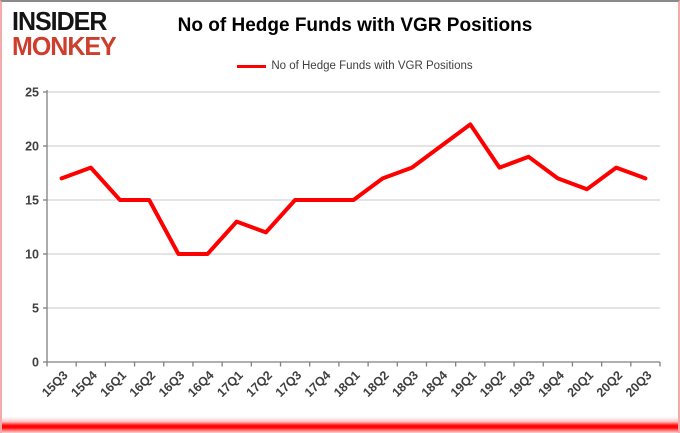  What do you see at coordinates (32, 201) in the screenshot?
I see `y-tick-label: 15` at bounding box center [32, 201].